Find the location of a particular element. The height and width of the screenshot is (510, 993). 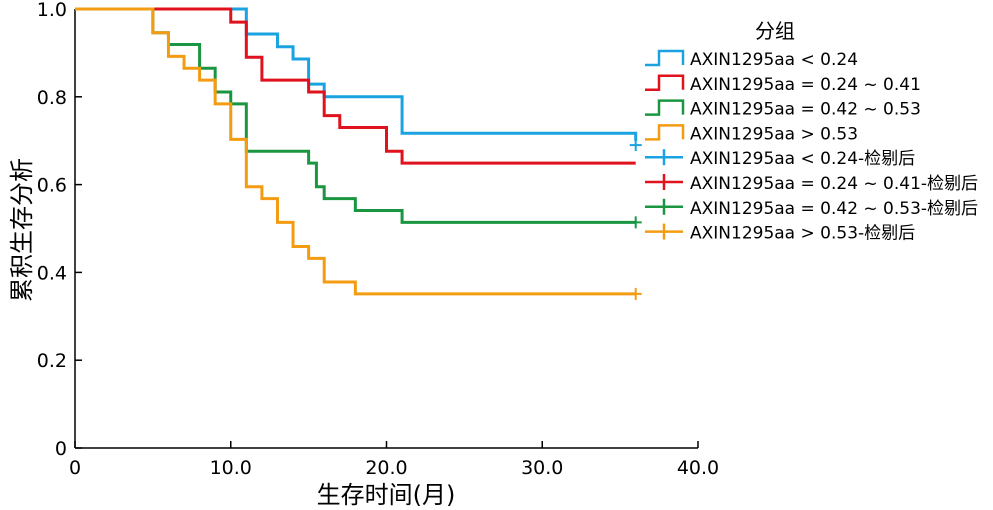

legend-title: 分组 is located at coordinates (775, 31).